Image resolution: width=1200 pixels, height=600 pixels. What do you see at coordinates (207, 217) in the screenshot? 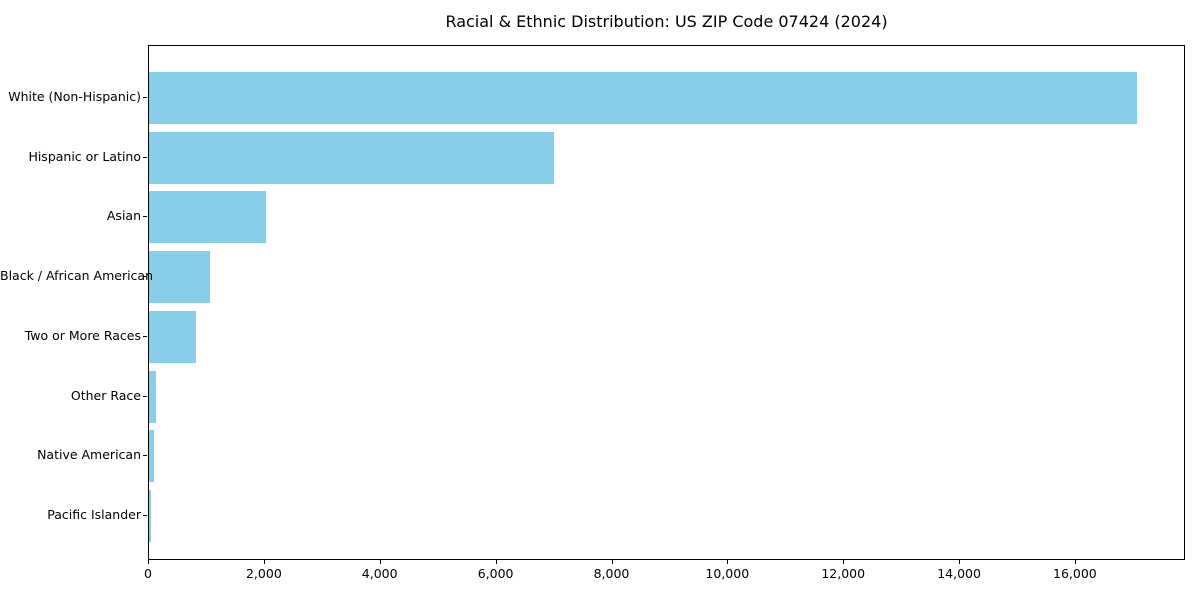
I see `bar-asian` at bounding box center [207, 217].